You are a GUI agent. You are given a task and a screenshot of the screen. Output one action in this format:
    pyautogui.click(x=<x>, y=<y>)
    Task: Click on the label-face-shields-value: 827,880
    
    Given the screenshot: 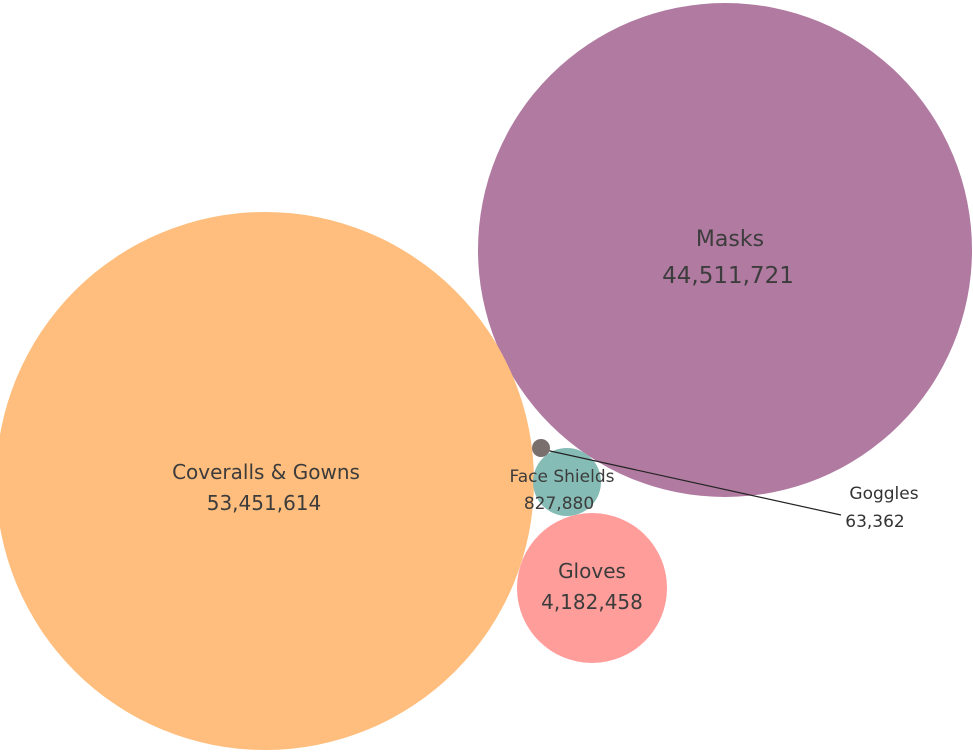 What is the action you would take?
    pyautogui.click(x=559, y=504)
    